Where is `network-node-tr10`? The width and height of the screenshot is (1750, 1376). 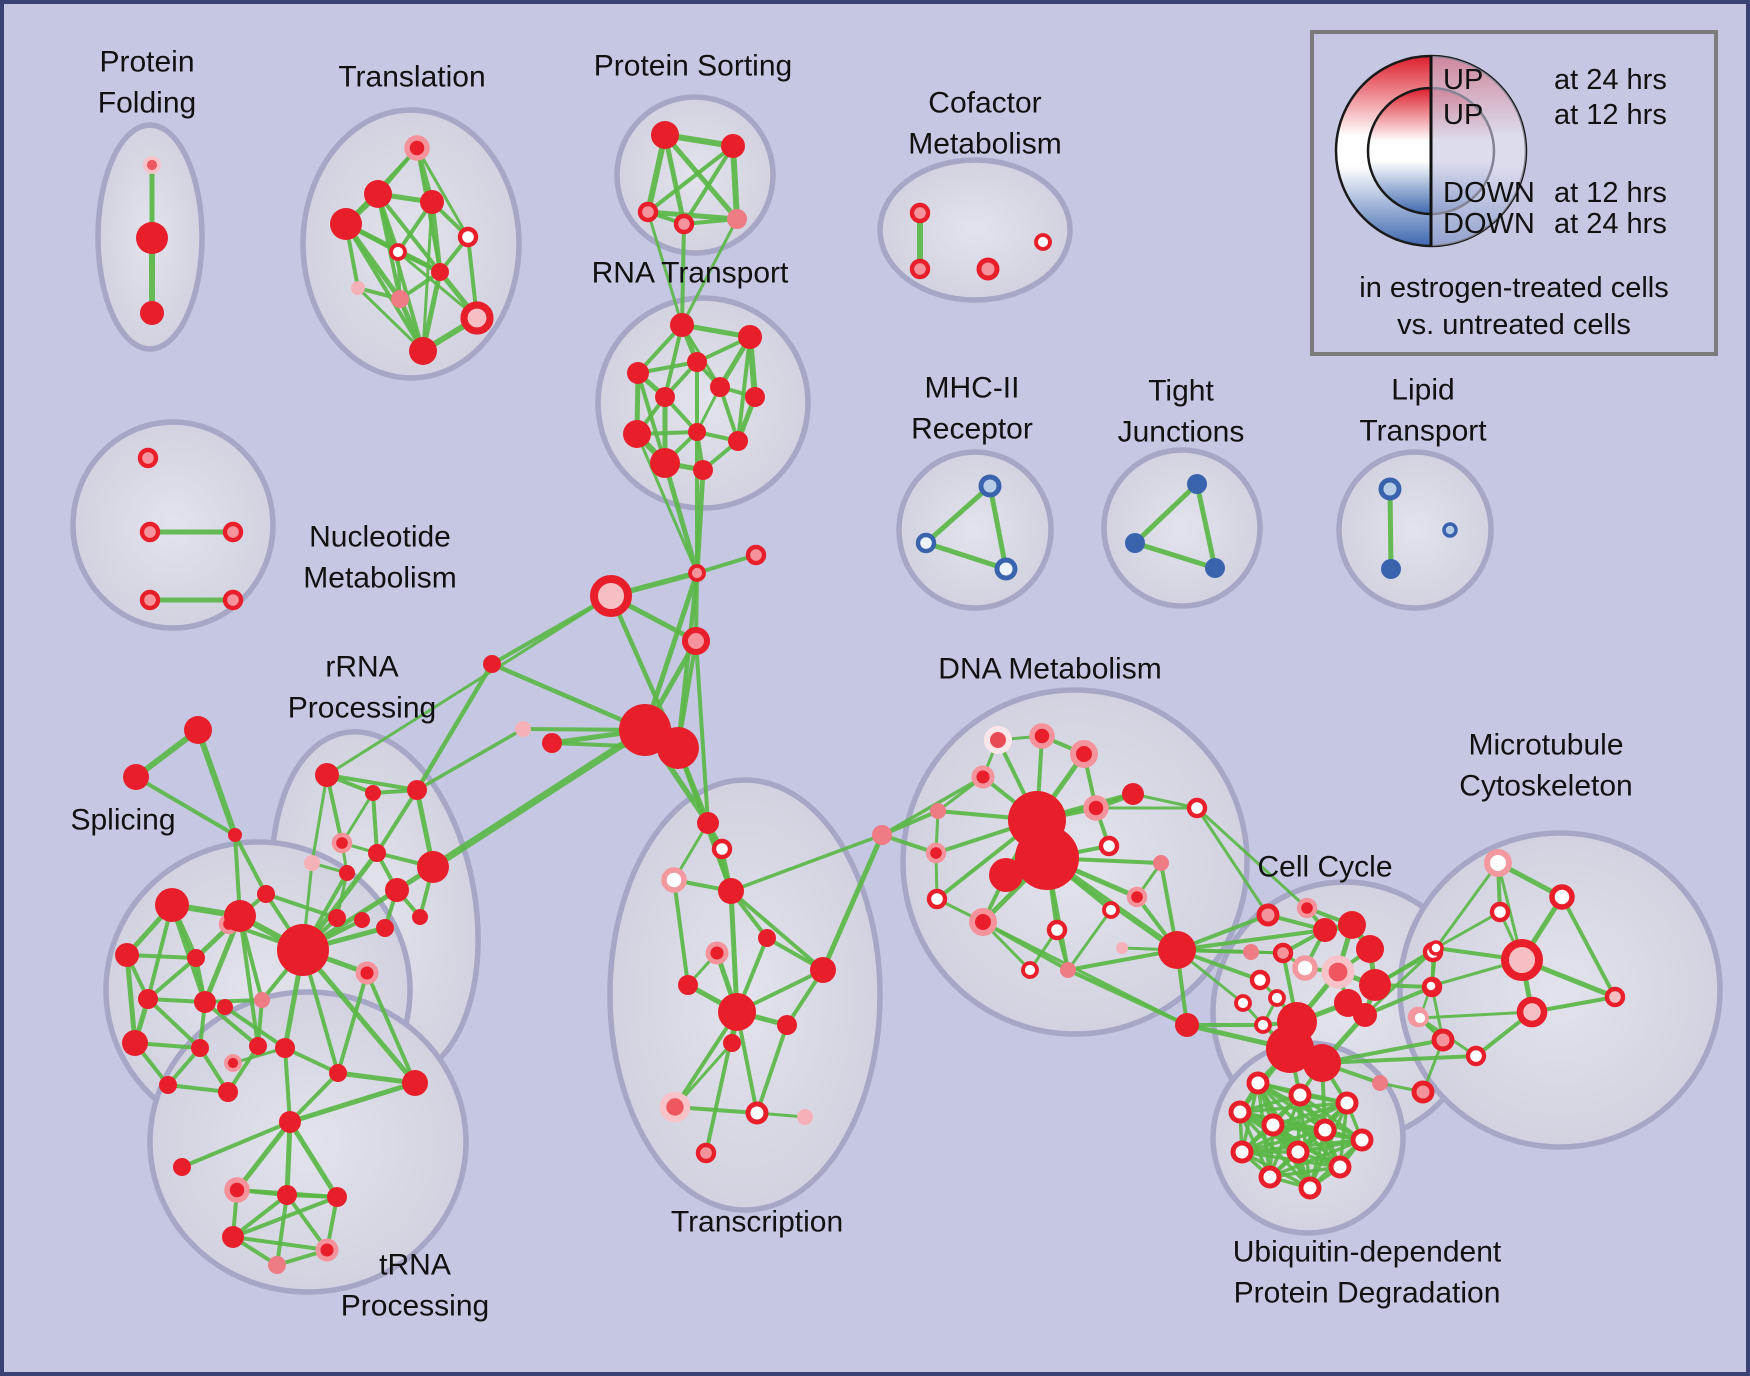 network-node-tr10 is located at coordinates (233, 1237).